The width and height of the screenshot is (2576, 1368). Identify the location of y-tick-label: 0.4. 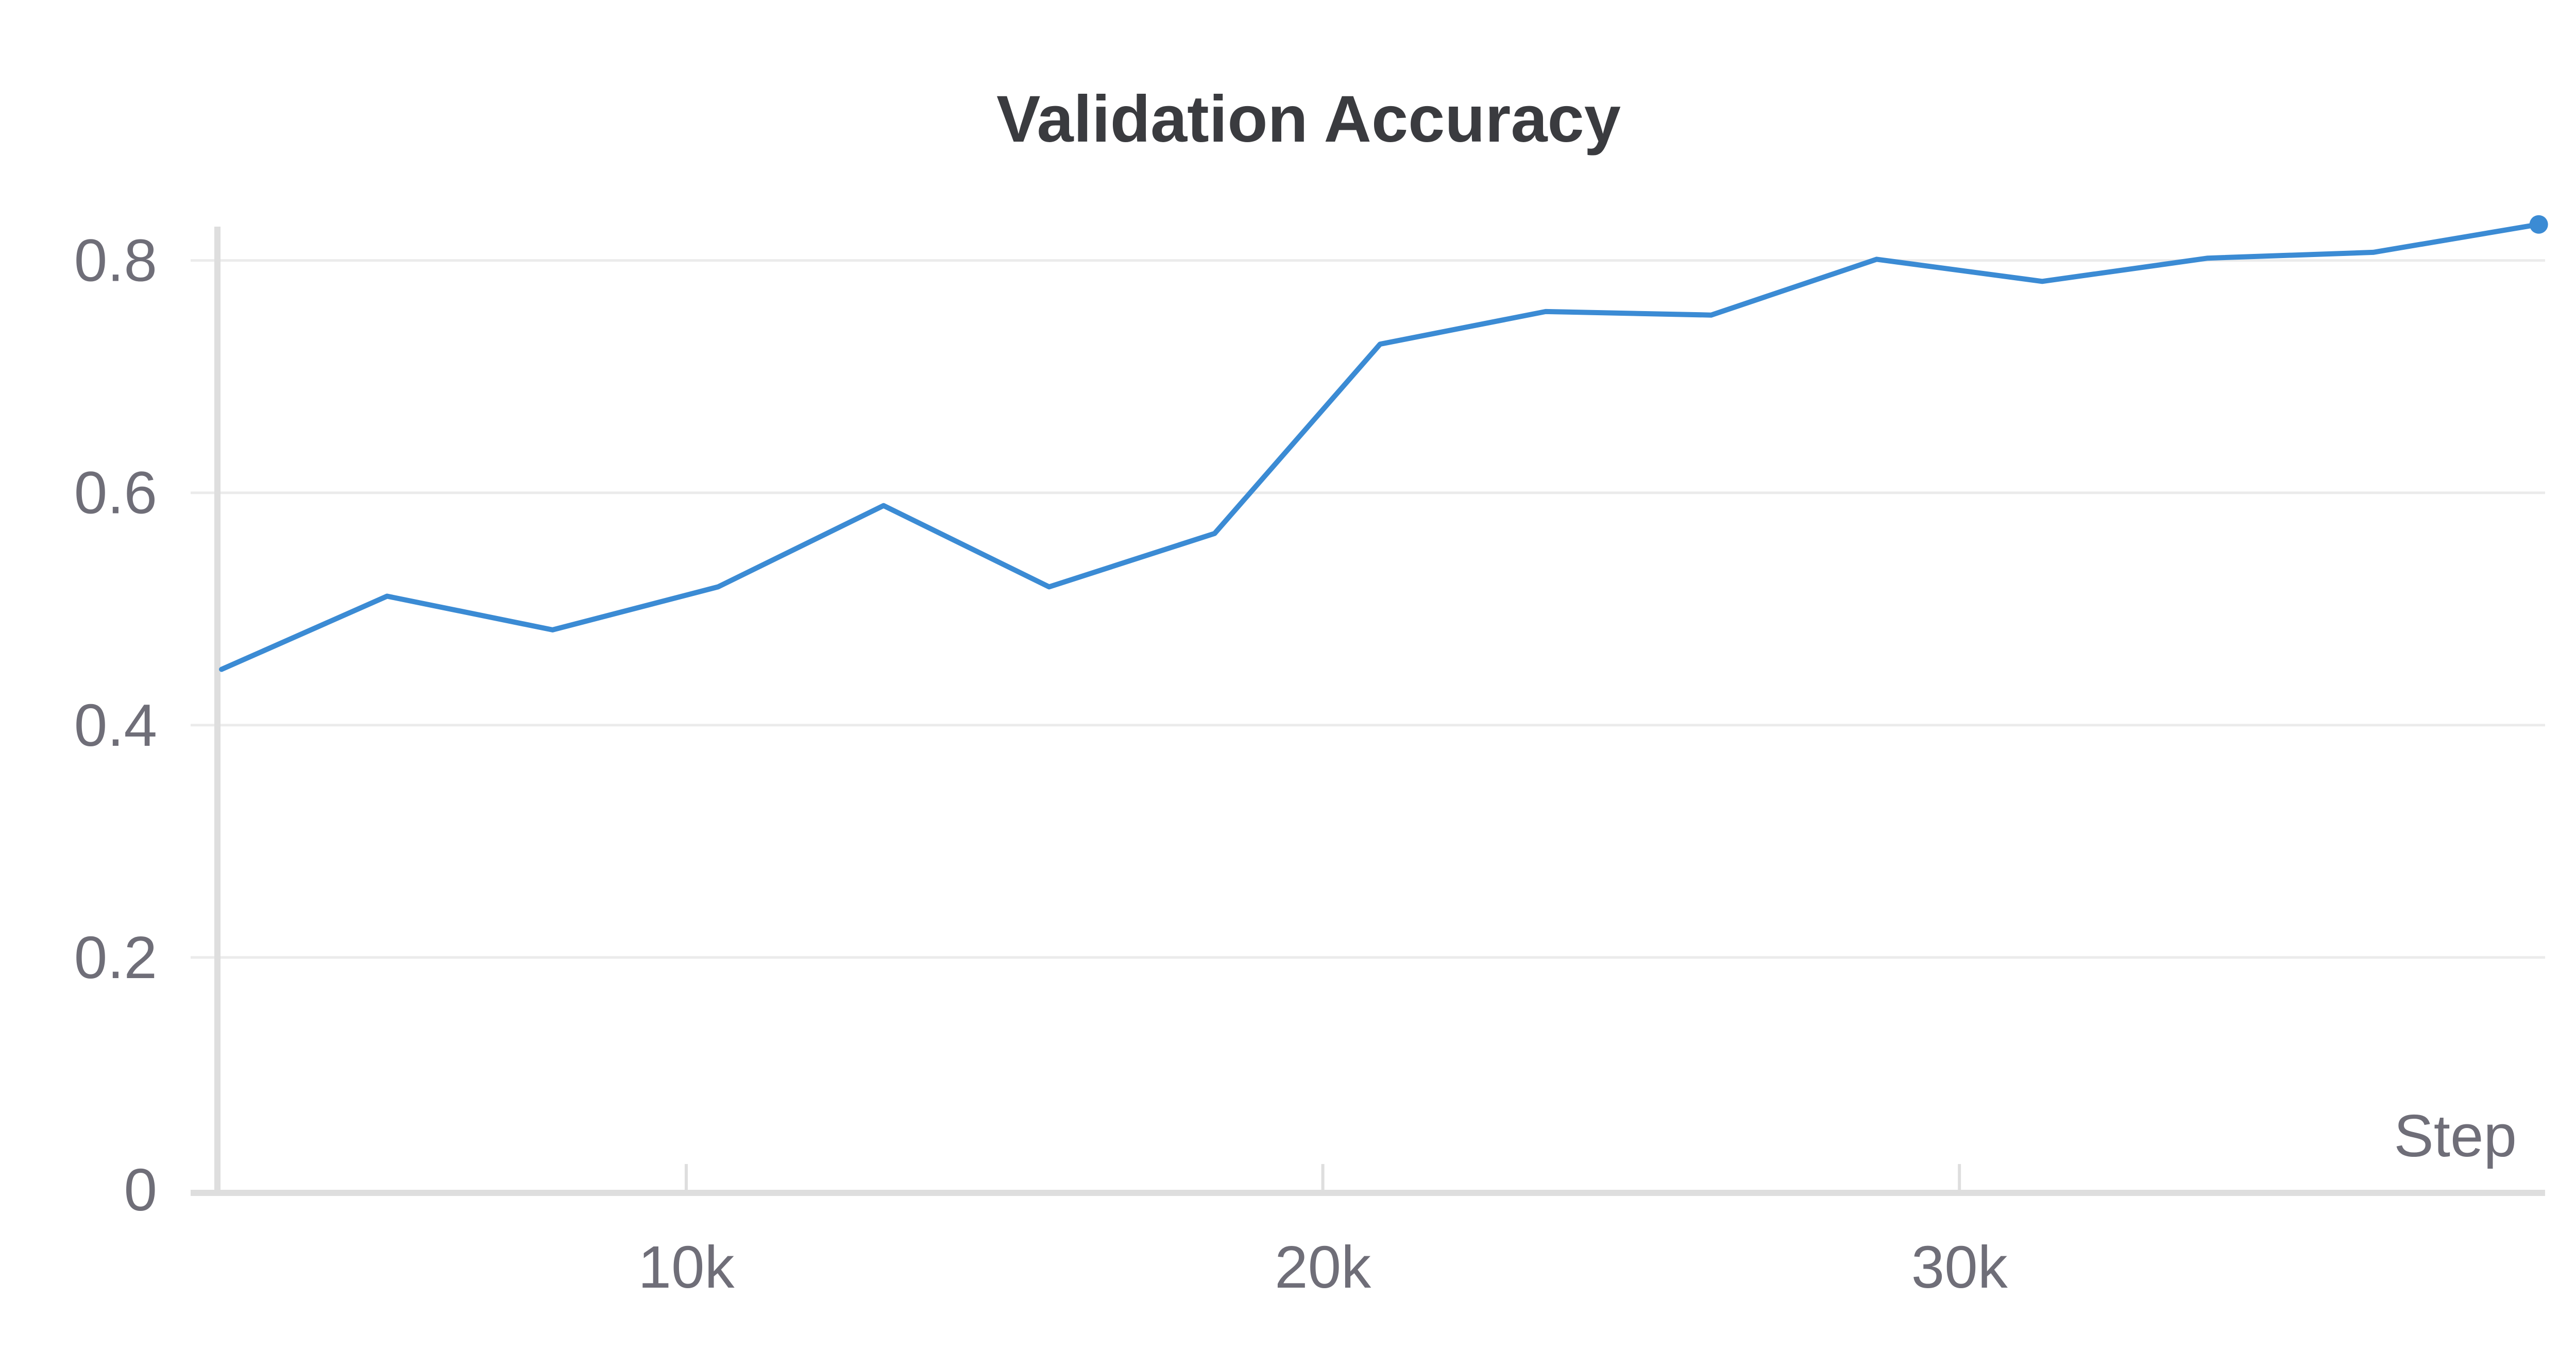
(115, 725).